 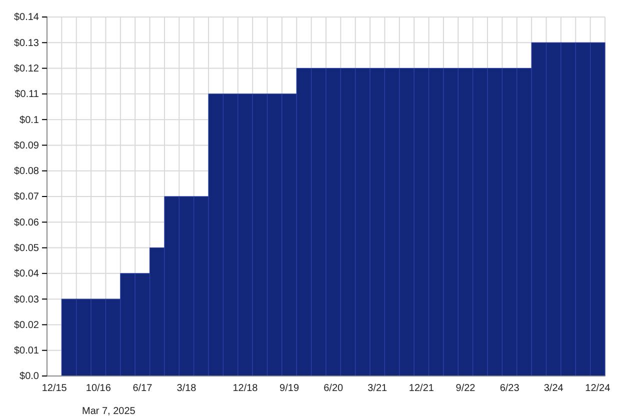 I want to click on y-tick-label: $0.14, so click(x=27, y=18).